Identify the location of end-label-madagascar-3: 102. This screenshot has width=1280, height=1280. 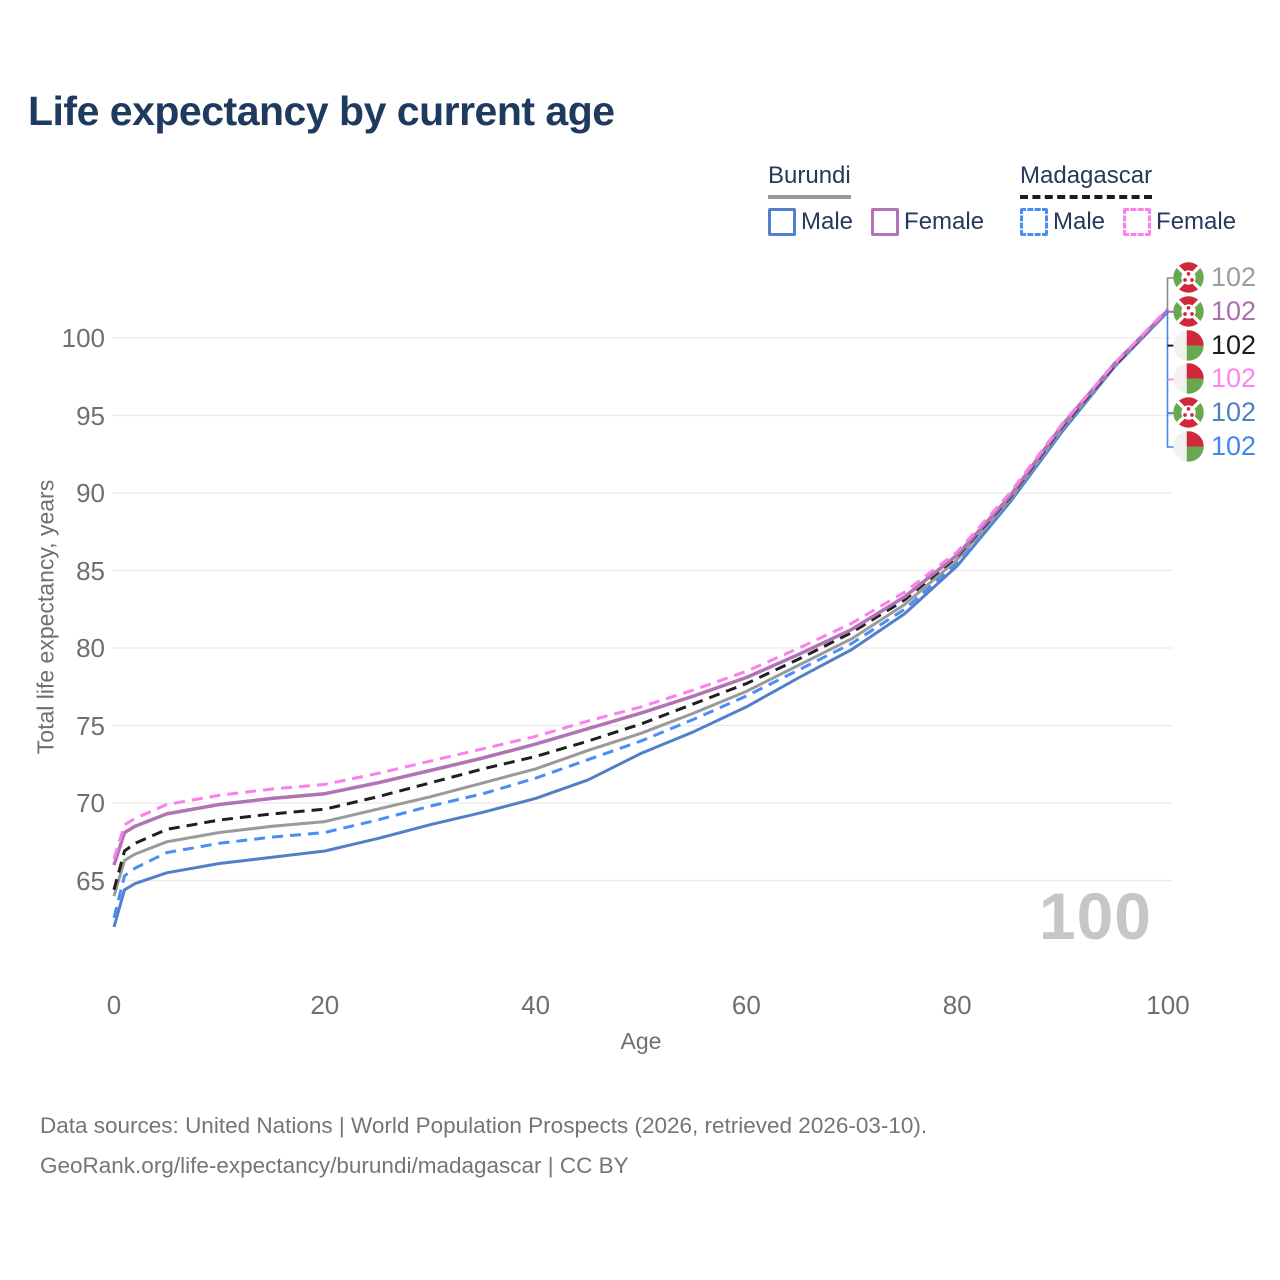
(1215, 379).